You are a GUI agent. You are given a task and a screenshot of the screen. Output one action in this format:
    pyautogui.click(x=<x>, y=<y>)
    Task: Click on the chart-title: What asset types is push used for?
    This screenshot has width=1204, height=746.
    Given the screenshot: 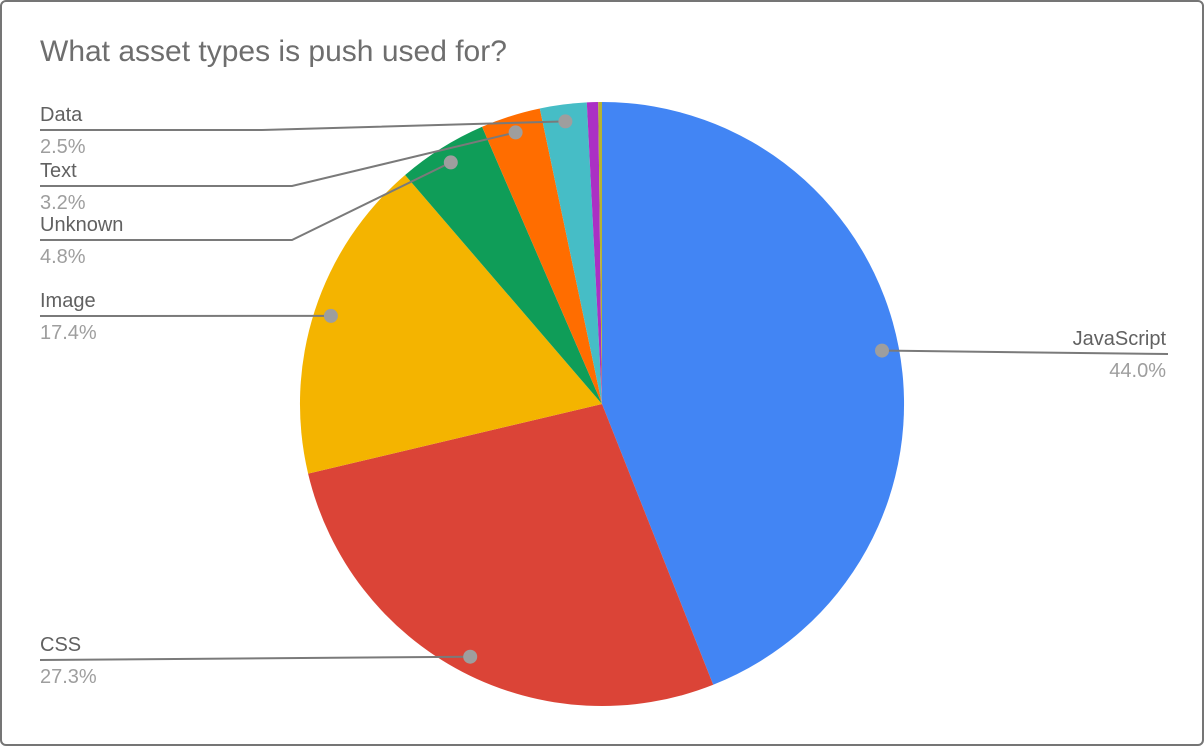 What is the action you would take?
    pyautogui.click(x=273, y=51)
    